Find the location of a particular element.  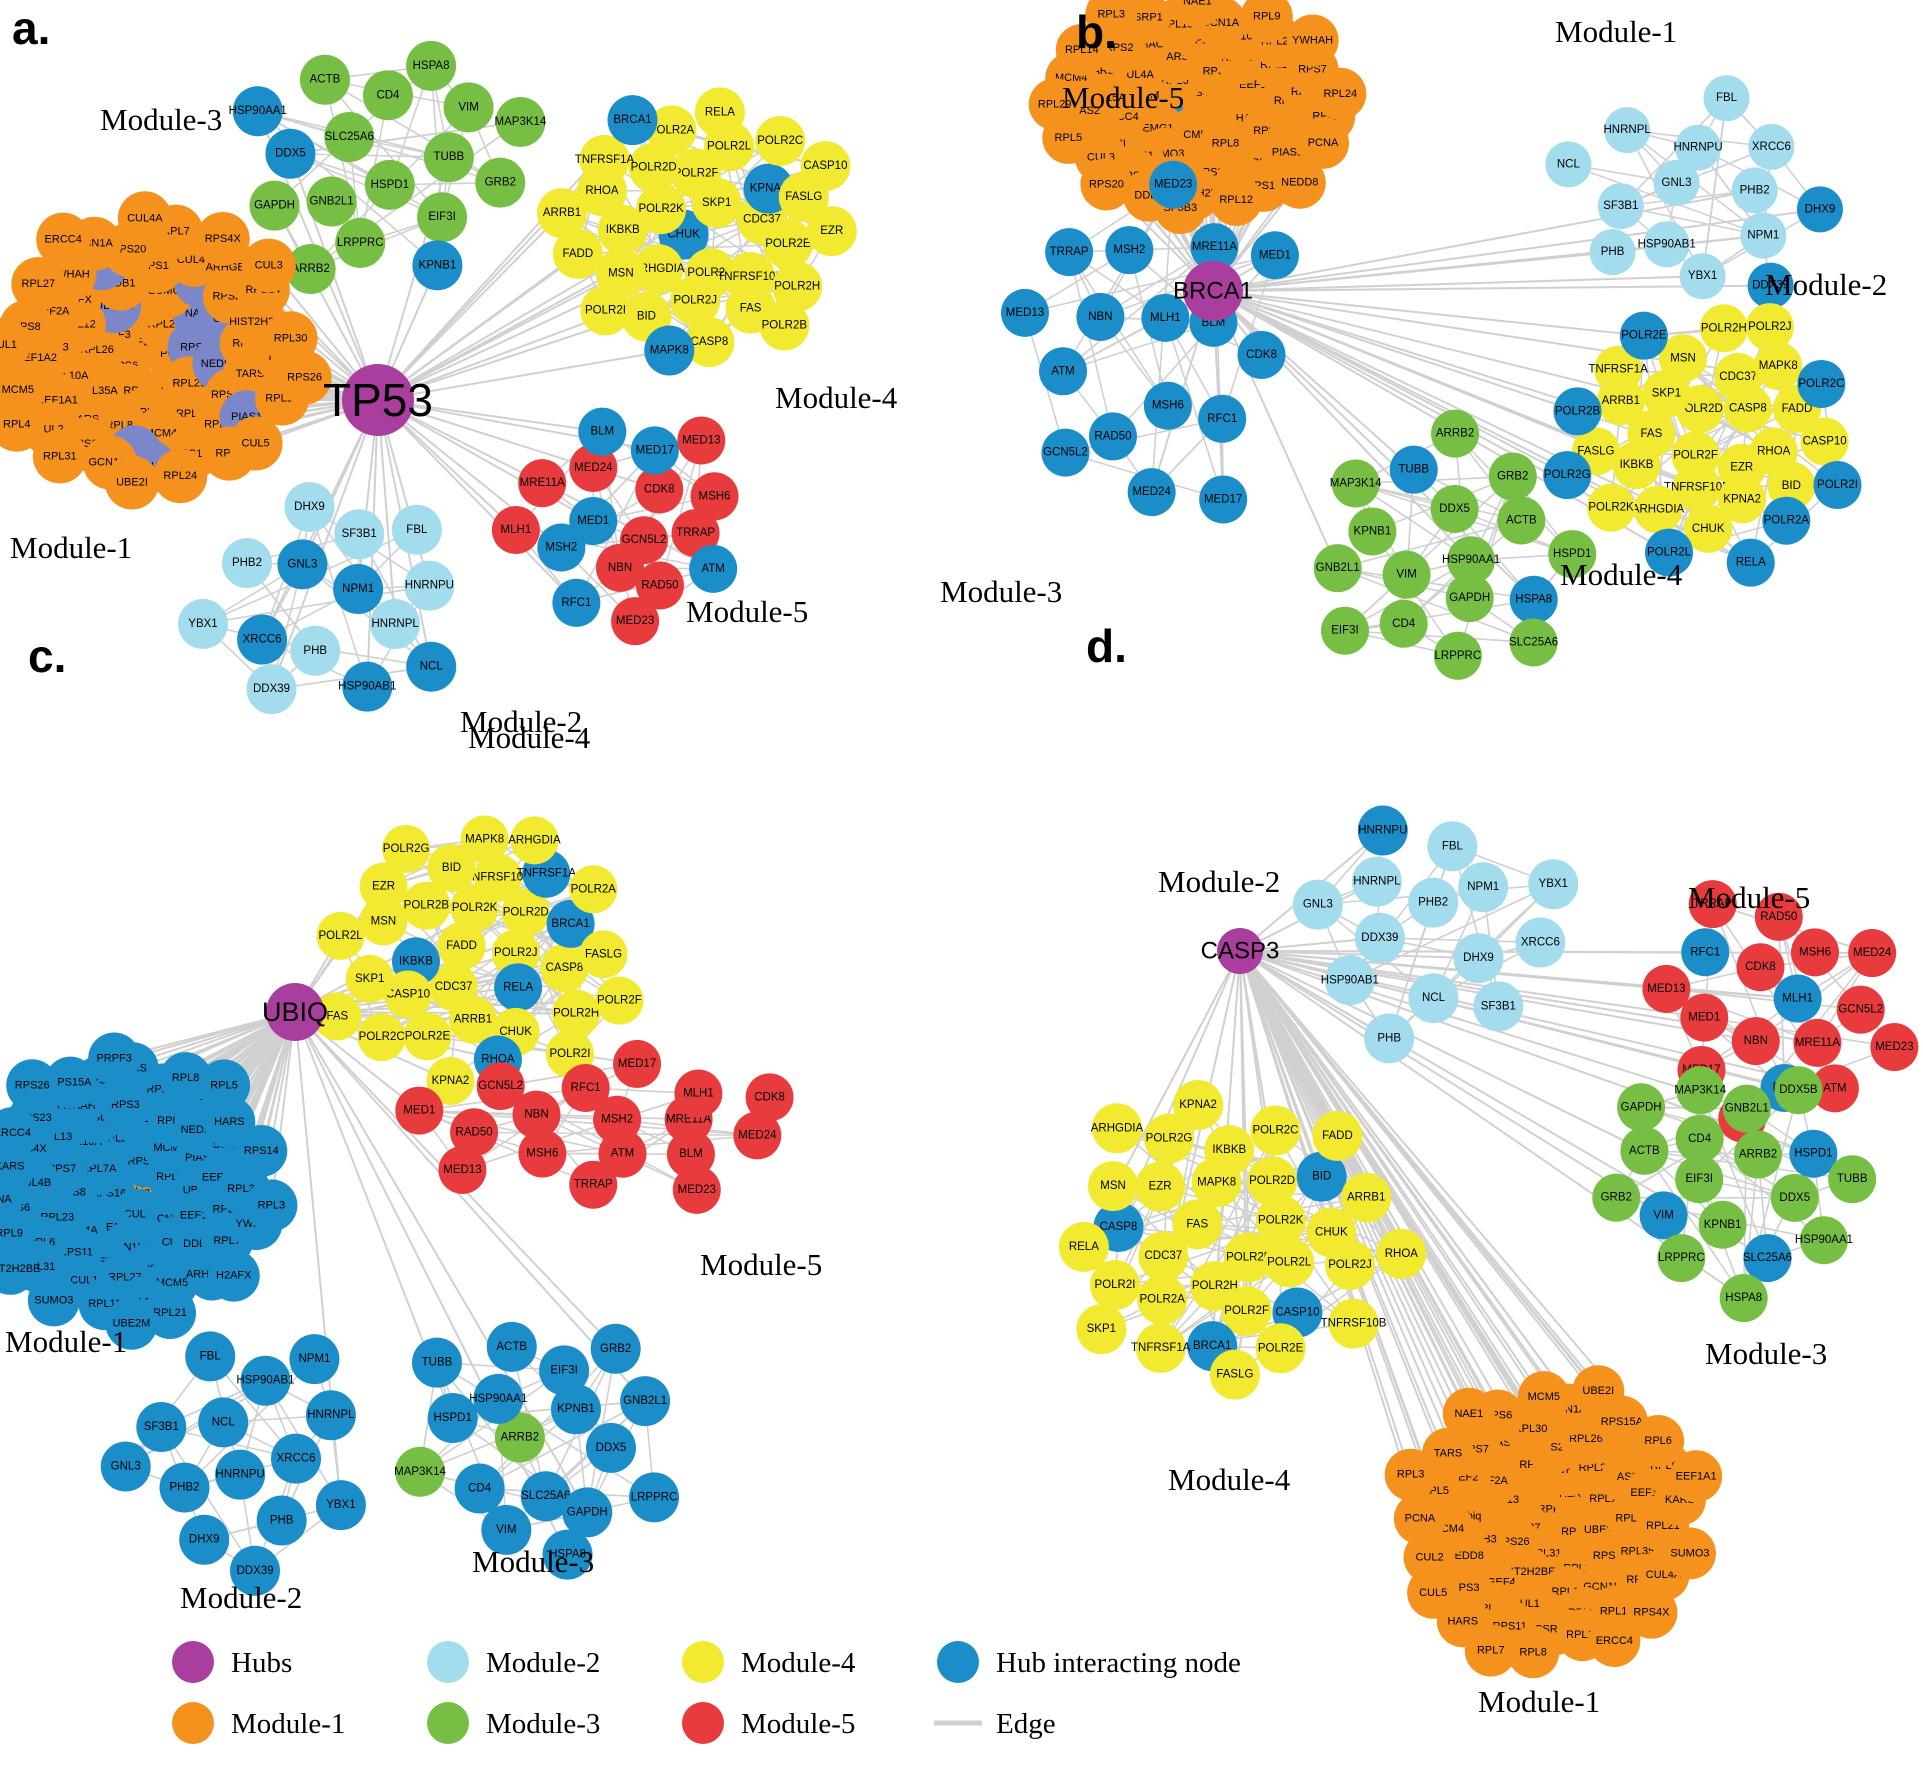

node-label-rpl29: RPL29 is located at coordinates (1055, 104).